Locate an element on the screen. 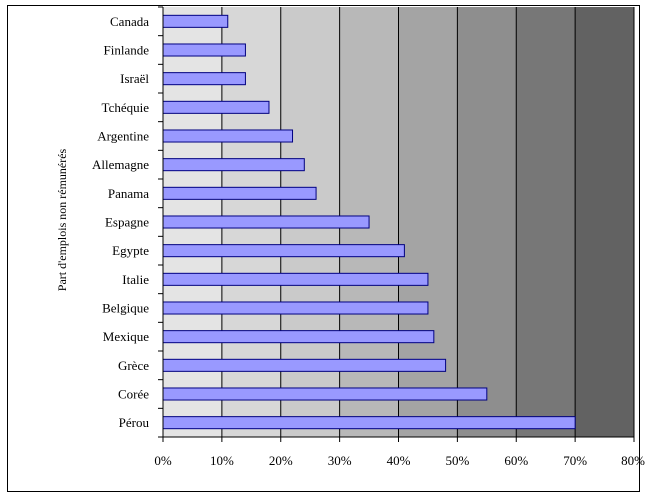 This screenshot has width=646, height=497. category-label: Finlande is located at coordinates (127, 50).